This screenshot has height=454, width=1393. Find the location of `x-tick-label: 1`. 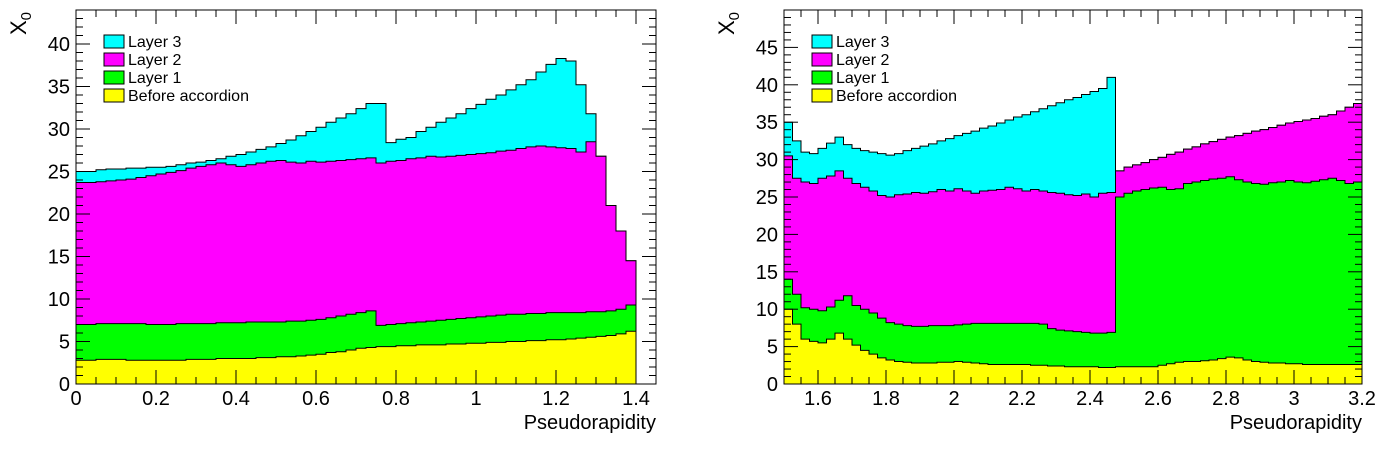

x-tick-label: 1 is located at coordinates (475, 399).